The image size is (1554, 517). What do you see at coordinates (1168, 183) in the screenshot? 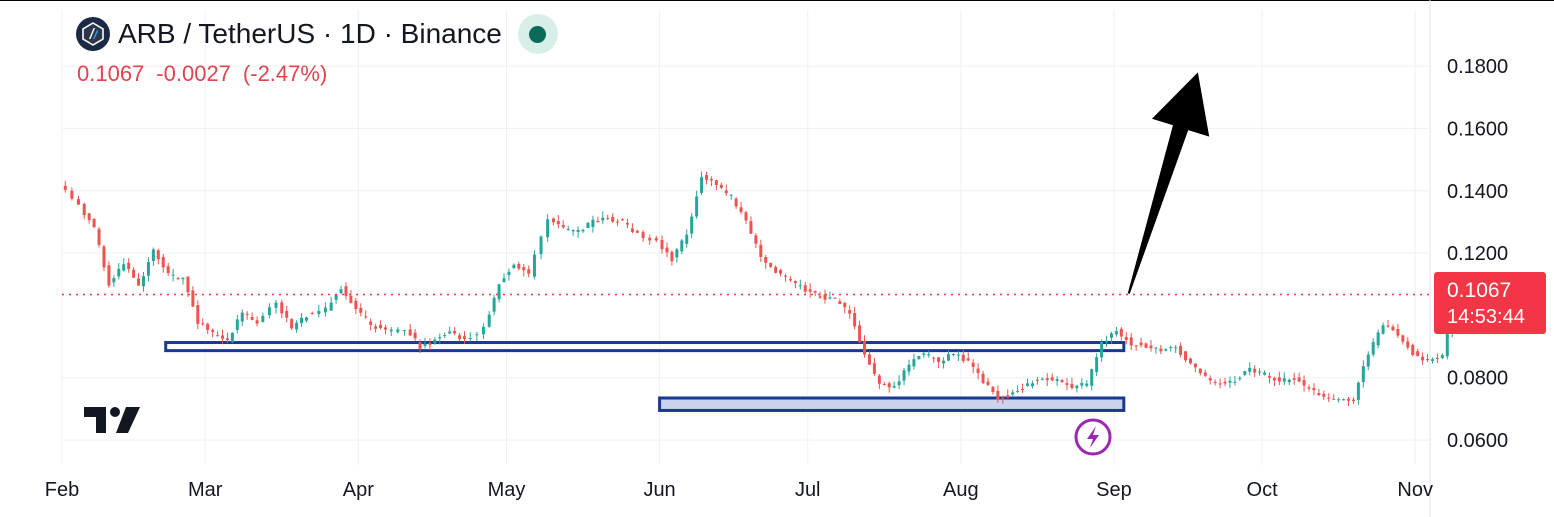
I see `up-arrow-shape` at bounding box center [1168, 183].